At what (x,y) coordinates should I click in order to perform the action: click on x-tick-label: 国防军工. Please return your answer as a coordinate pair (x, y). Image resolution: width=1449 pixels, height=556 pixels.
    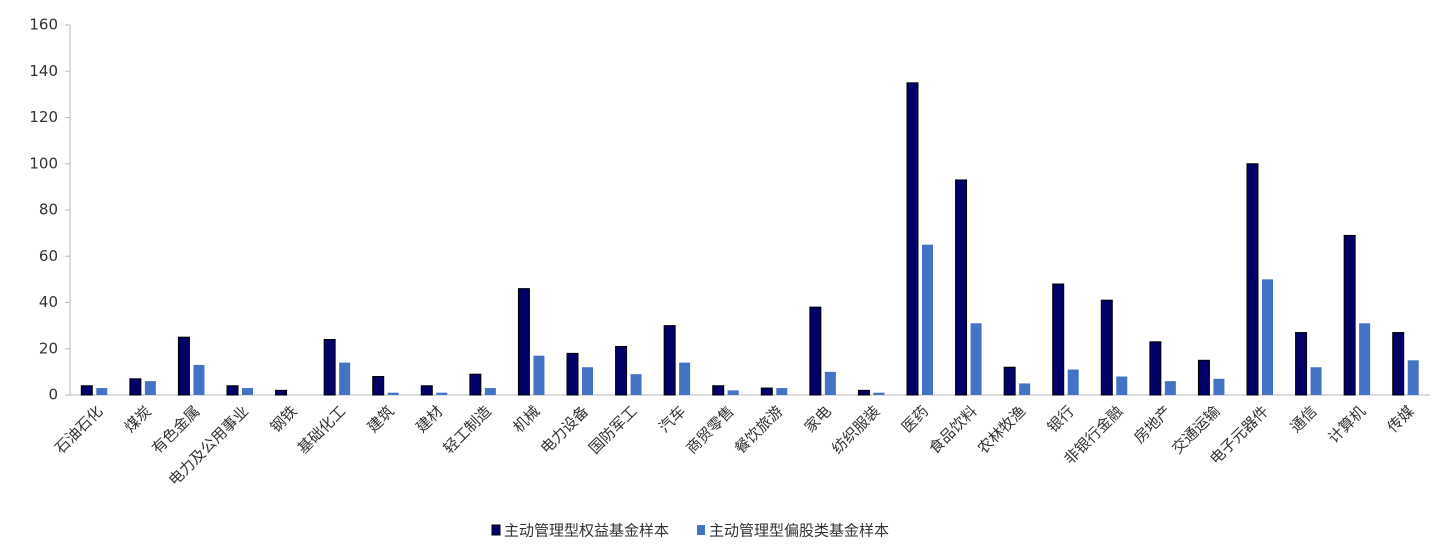
    Looking at the image, I should click on (612, 429).